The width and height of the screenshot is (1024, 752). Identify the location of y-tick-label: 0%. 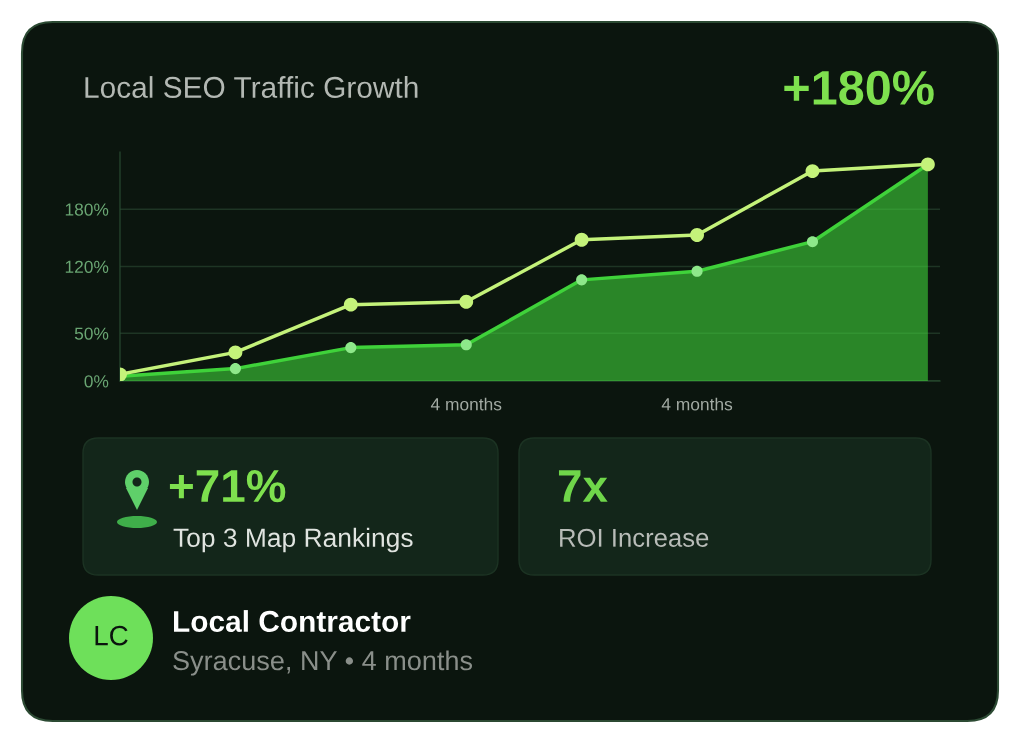
(96, 381).